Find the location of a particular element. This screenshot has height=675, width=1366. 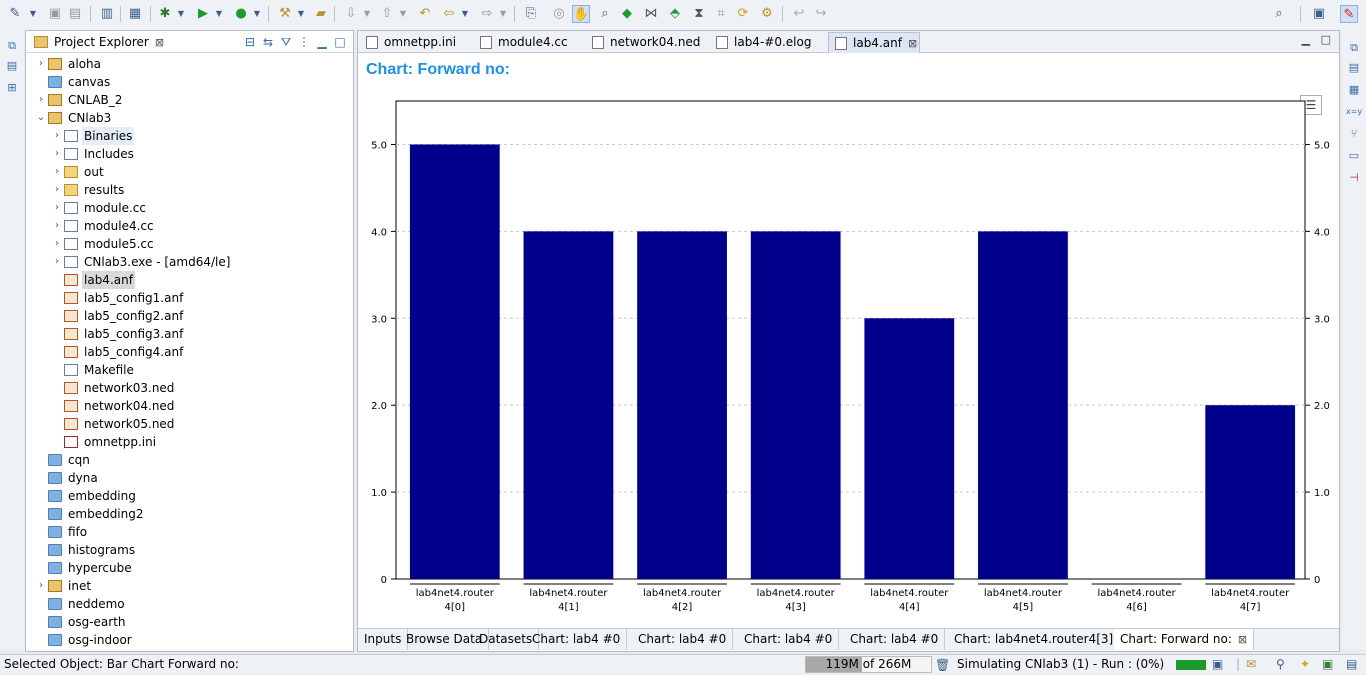

editor-tab: module4.cc is located at coordinates (529, 42).